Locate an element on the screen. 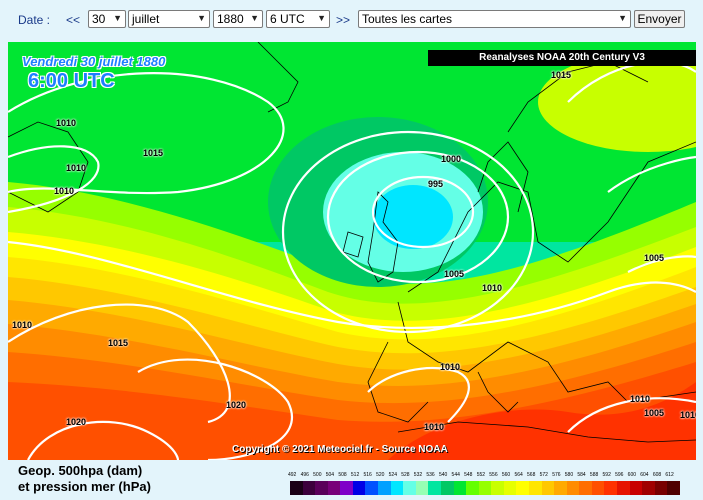 Image resolution: width=703 pixels, height=500 pixels. legend-tick-label: 568 is located at coordinates (531, 475).